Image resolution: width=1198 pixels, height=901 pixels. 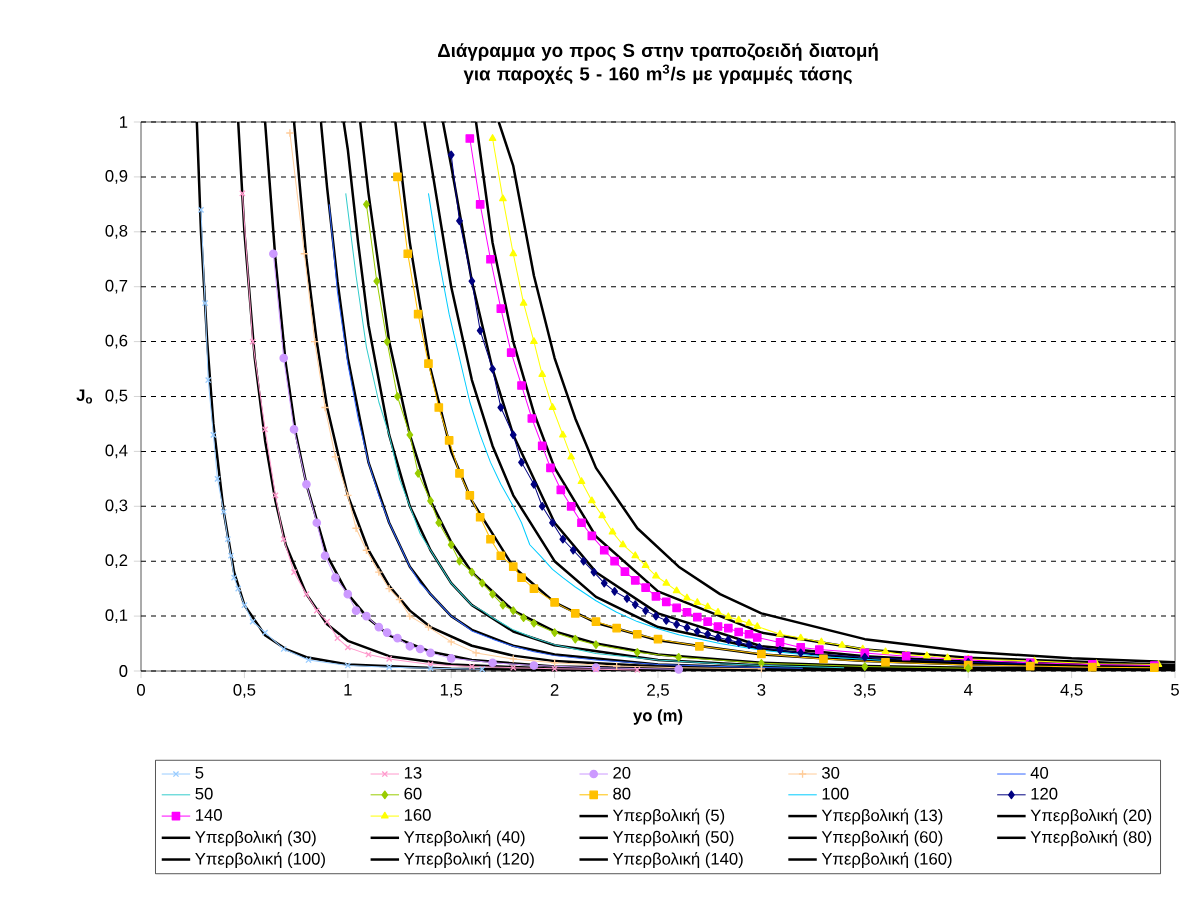 I want to click on legend-label: 30, so click(x=830, y=772).